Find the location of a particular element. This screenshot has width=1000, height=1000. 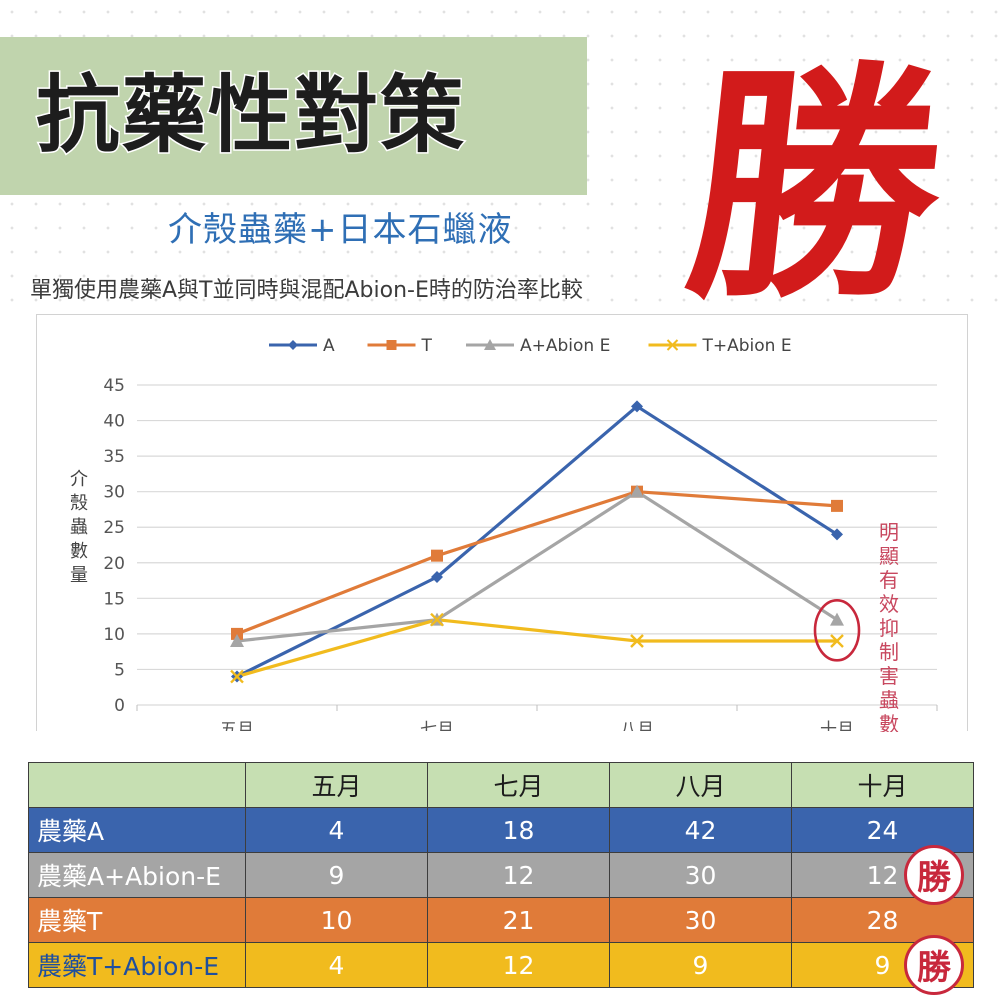

subtitle: 介殼蟲藥+日本石蠟液 is located at coordinates (340, 230).